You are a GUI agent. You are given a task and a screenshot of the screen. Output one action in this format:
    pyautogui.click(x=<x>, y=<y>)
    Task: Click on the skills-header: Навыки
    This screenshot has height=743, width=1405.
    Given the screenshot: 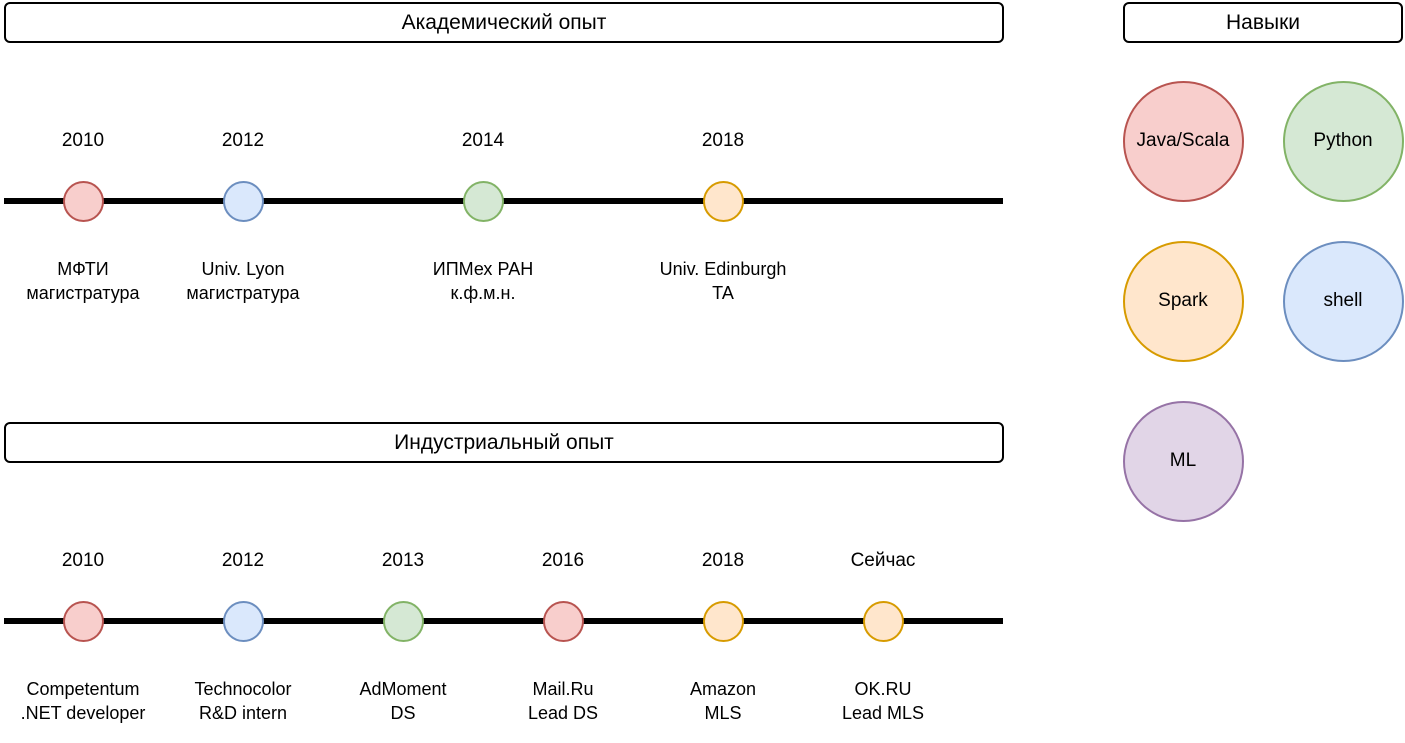 What is the action you would take?
    pyautogui.click(x=1263, y=22)
    